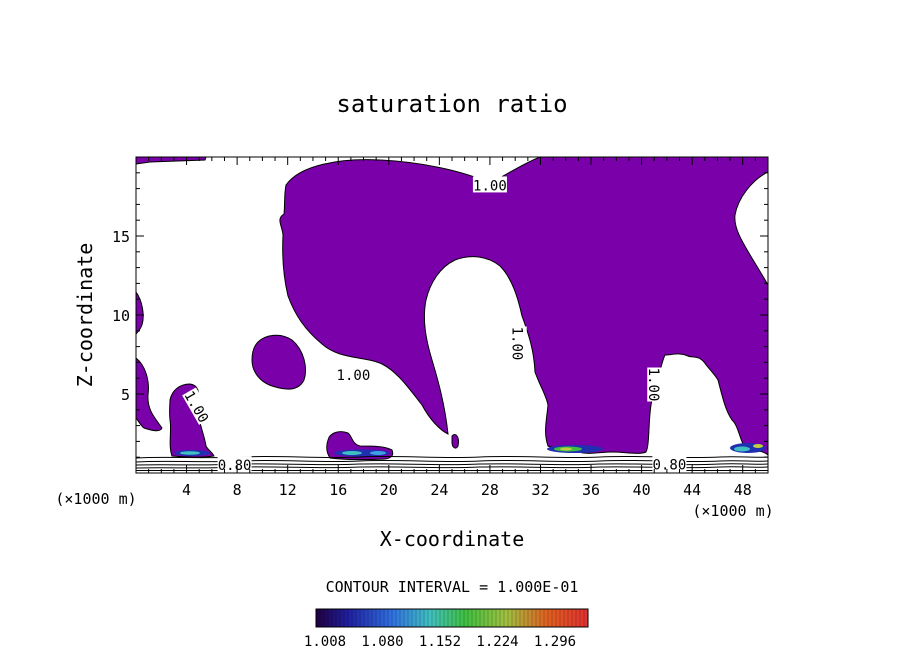 The height and width of the screenshot is (654, 904). Describe the element at coordinates (125, 395) in the screenshot. I see `y-tick-label: 5` at that location.